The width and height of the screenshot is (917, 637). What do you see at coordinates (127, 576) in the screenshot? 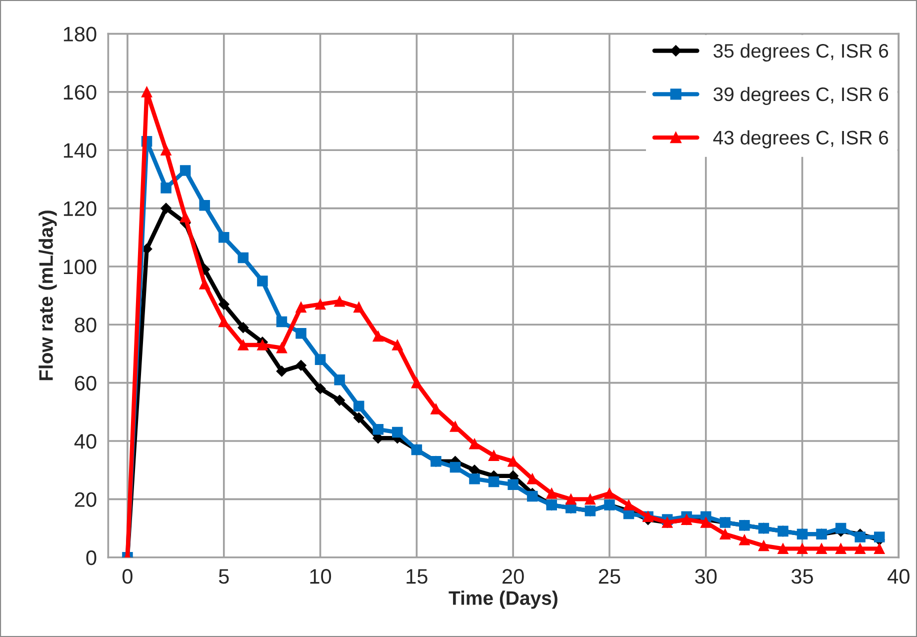
I see `x-tick-label: 0` at bounding box center [127, 576].